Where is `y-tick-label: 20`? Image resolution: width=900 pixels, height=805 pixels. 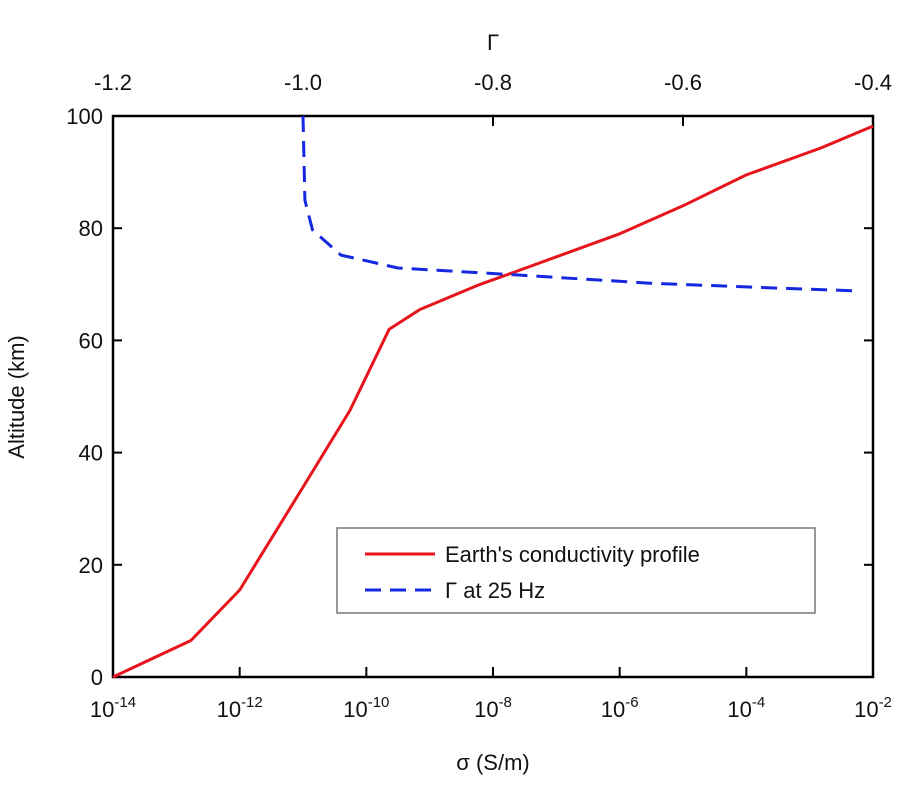 y-tick-label: 20 is located at coordinates (91, 565).